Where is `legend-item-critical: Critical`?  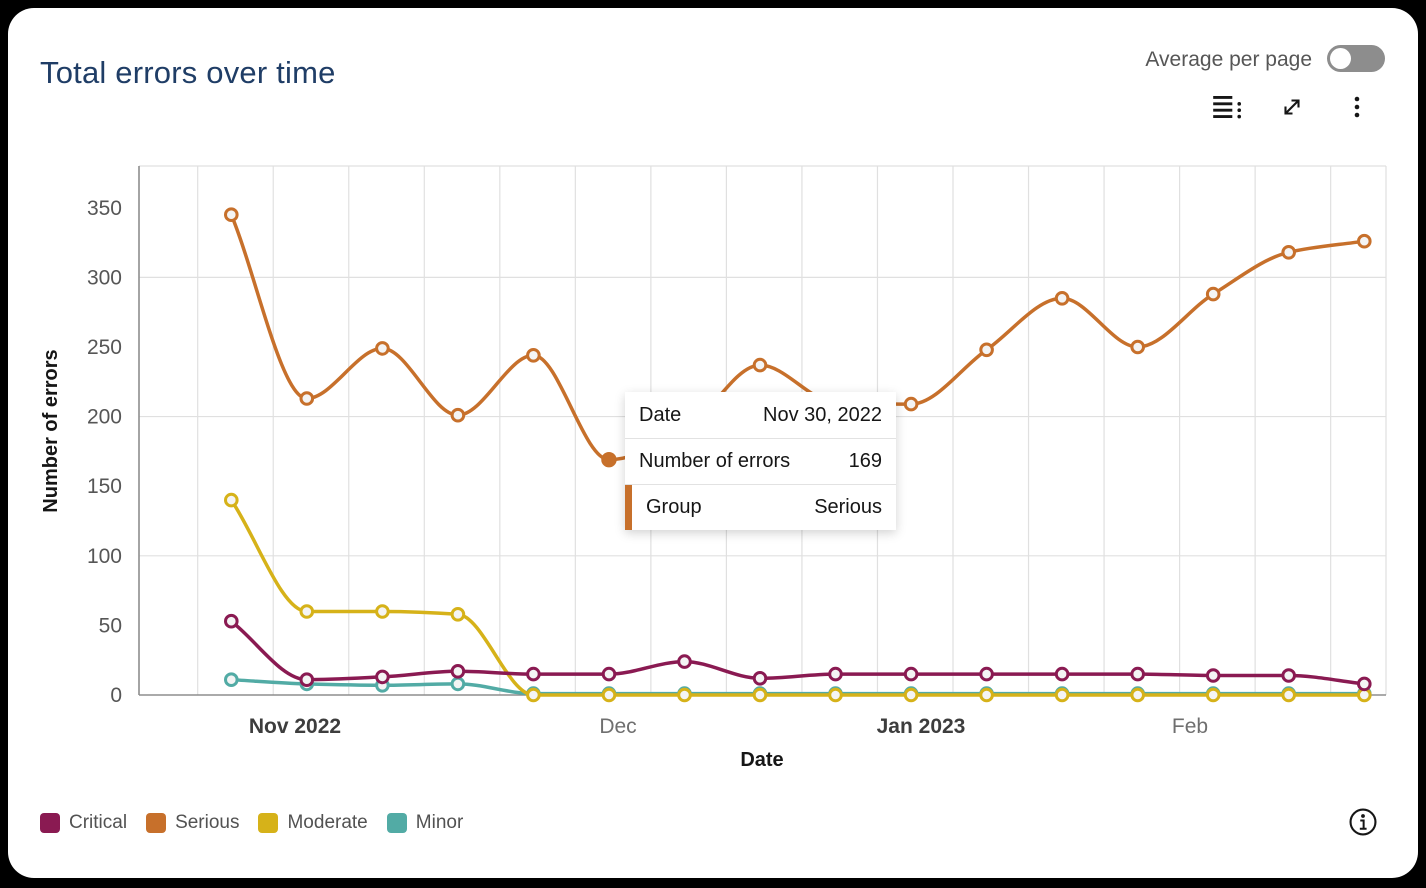
legend-item-critical: Critical is located at coordinates (83, 823).